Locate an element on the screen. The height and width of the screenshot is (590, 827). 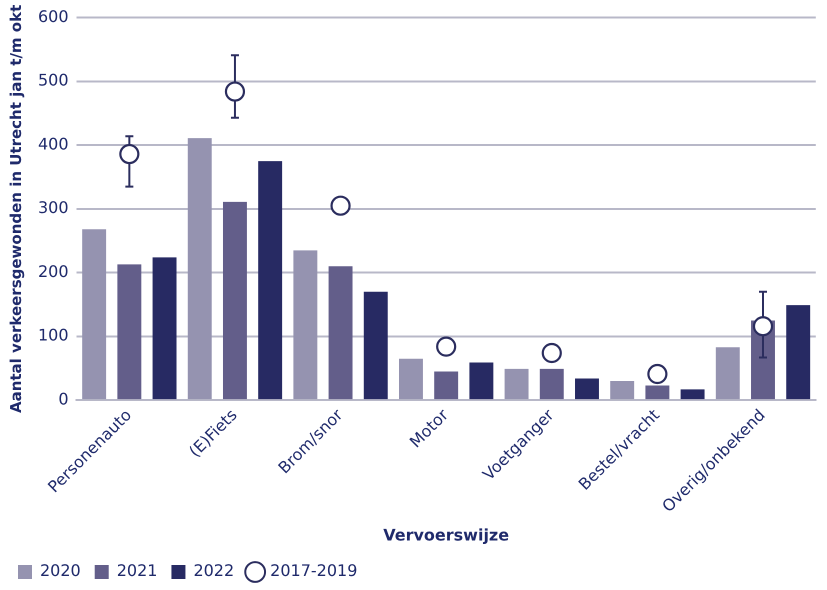
x-axis-title: Vervoerswijze is located at coordinates (446, 535).